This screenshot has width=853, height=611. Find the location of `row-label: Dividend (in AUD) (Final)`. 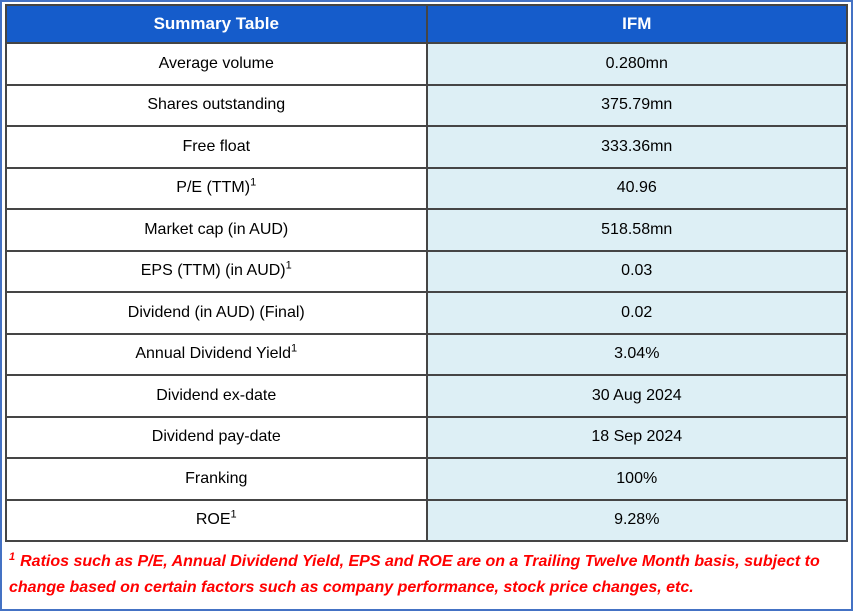

row-label: Dividend (in AUD) (Final) is located at coordinates (216, 312).